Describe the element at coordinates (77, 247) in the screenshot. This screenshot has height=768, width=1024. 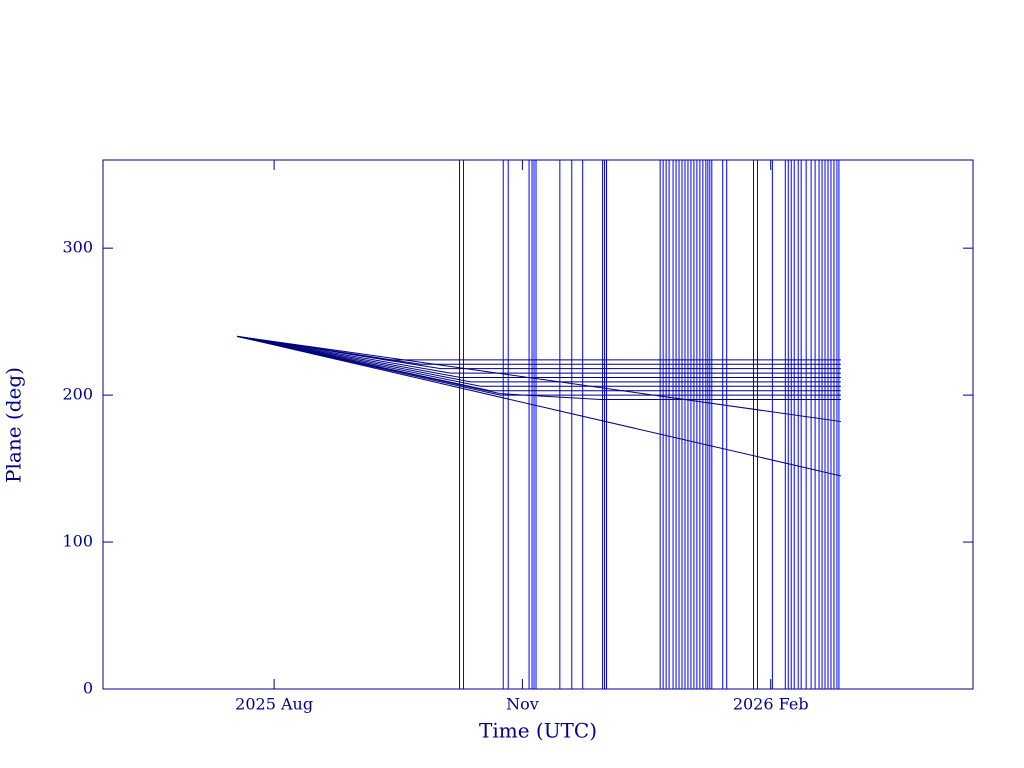
I see `y-tick-label: 300` at that location.